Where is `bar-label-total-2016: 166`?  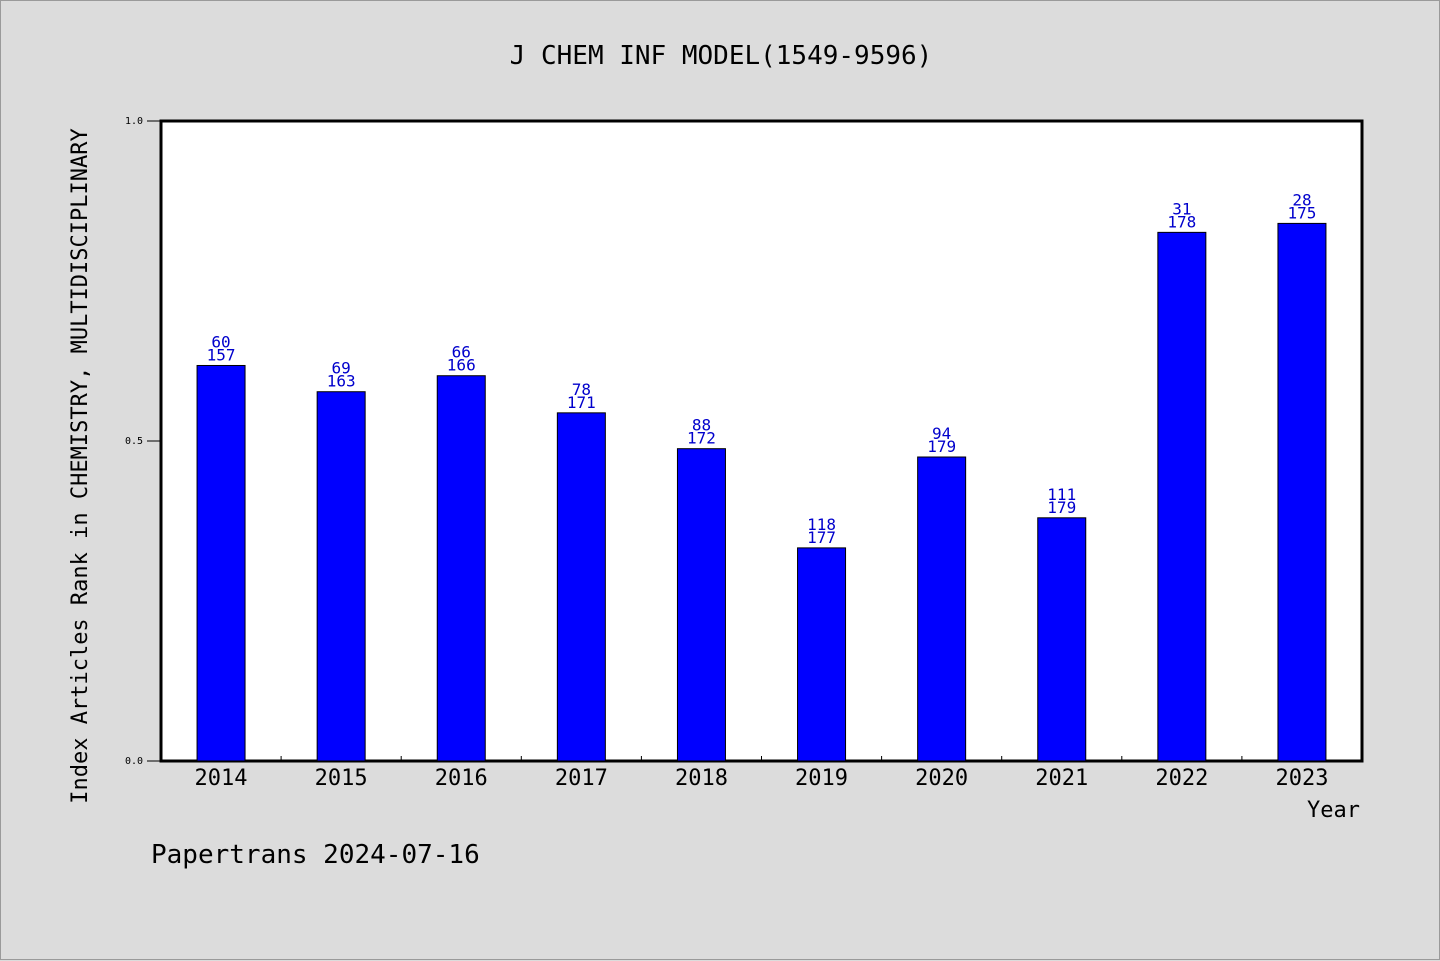
bar-label-total-2016: 166 is located at coordinates (461, 365).